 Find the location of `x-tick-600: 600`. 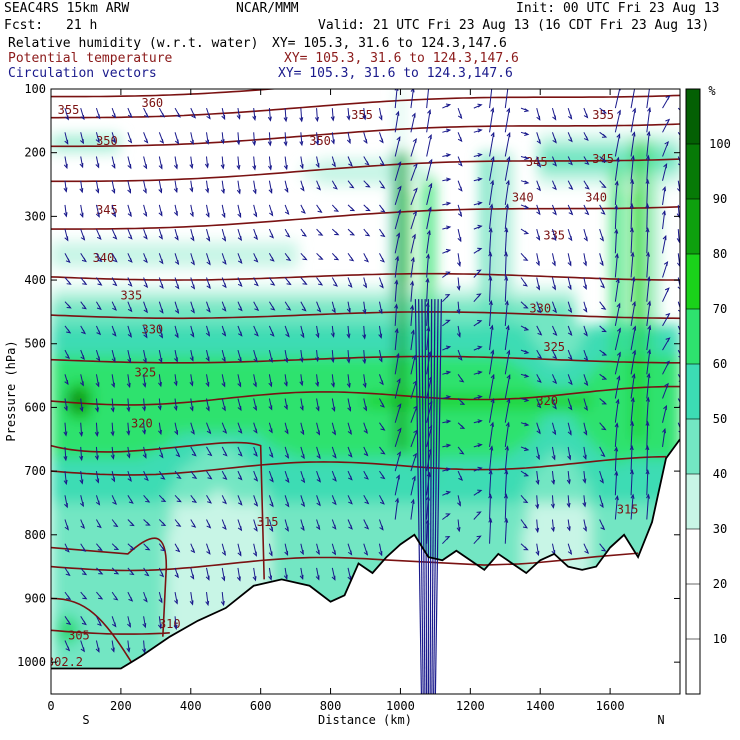

x-tick-600: 600 is located at coordinates (261, 706).